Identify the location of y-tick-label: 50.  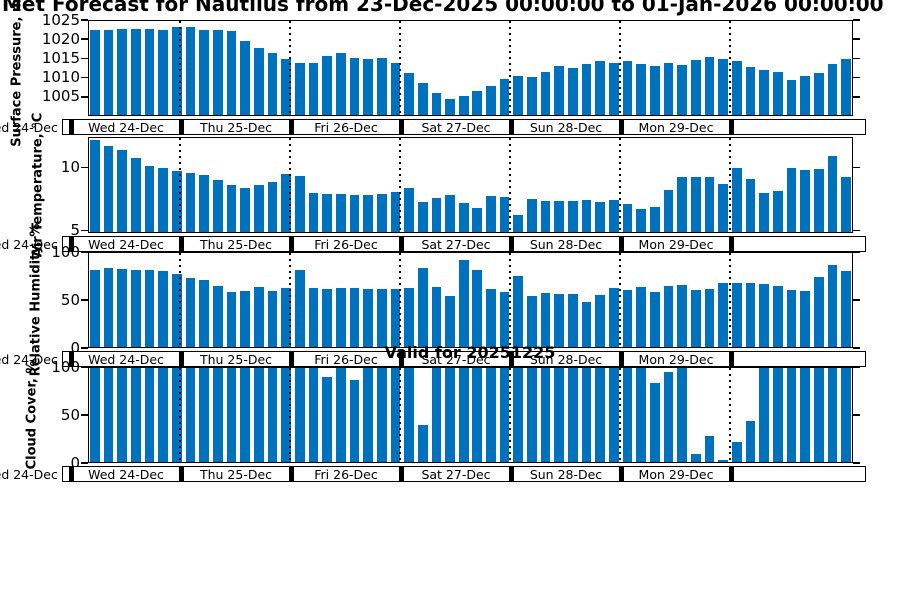
(70, 414).